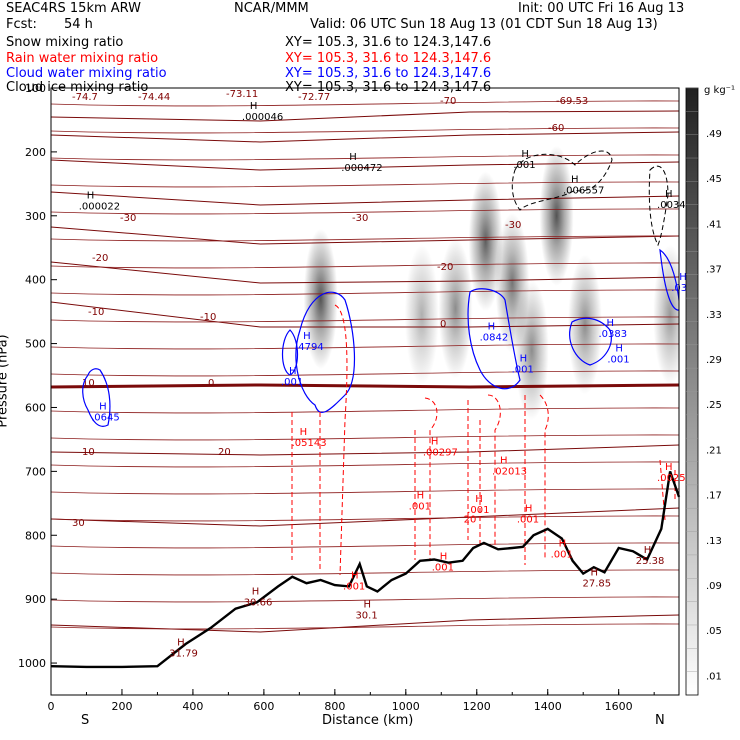 Image resolution: width=740 pixels, height=740 pixels. I want to click on y-tick-label-1: 200, so click(35, 152).